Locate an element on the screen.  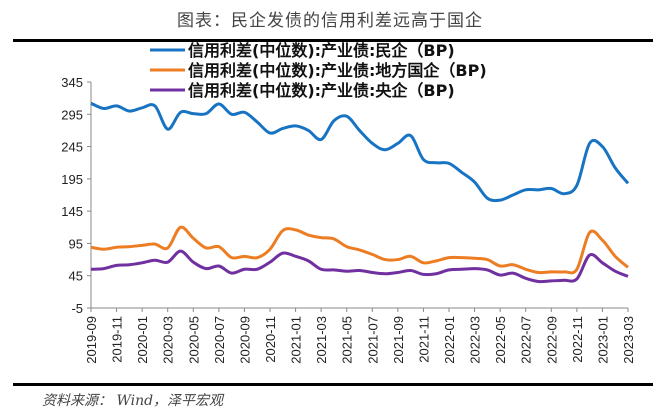
y-tick-label: 345 is located at coordinates (72, 82).